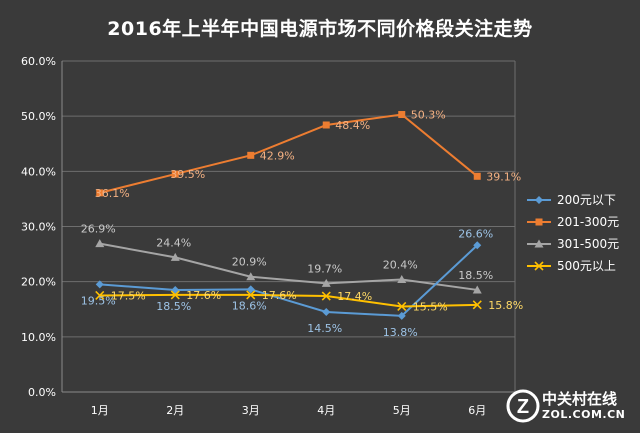 This screenshot has width=640, height=433. I want to click on legend-item: 200元以下, so click(571, 200).